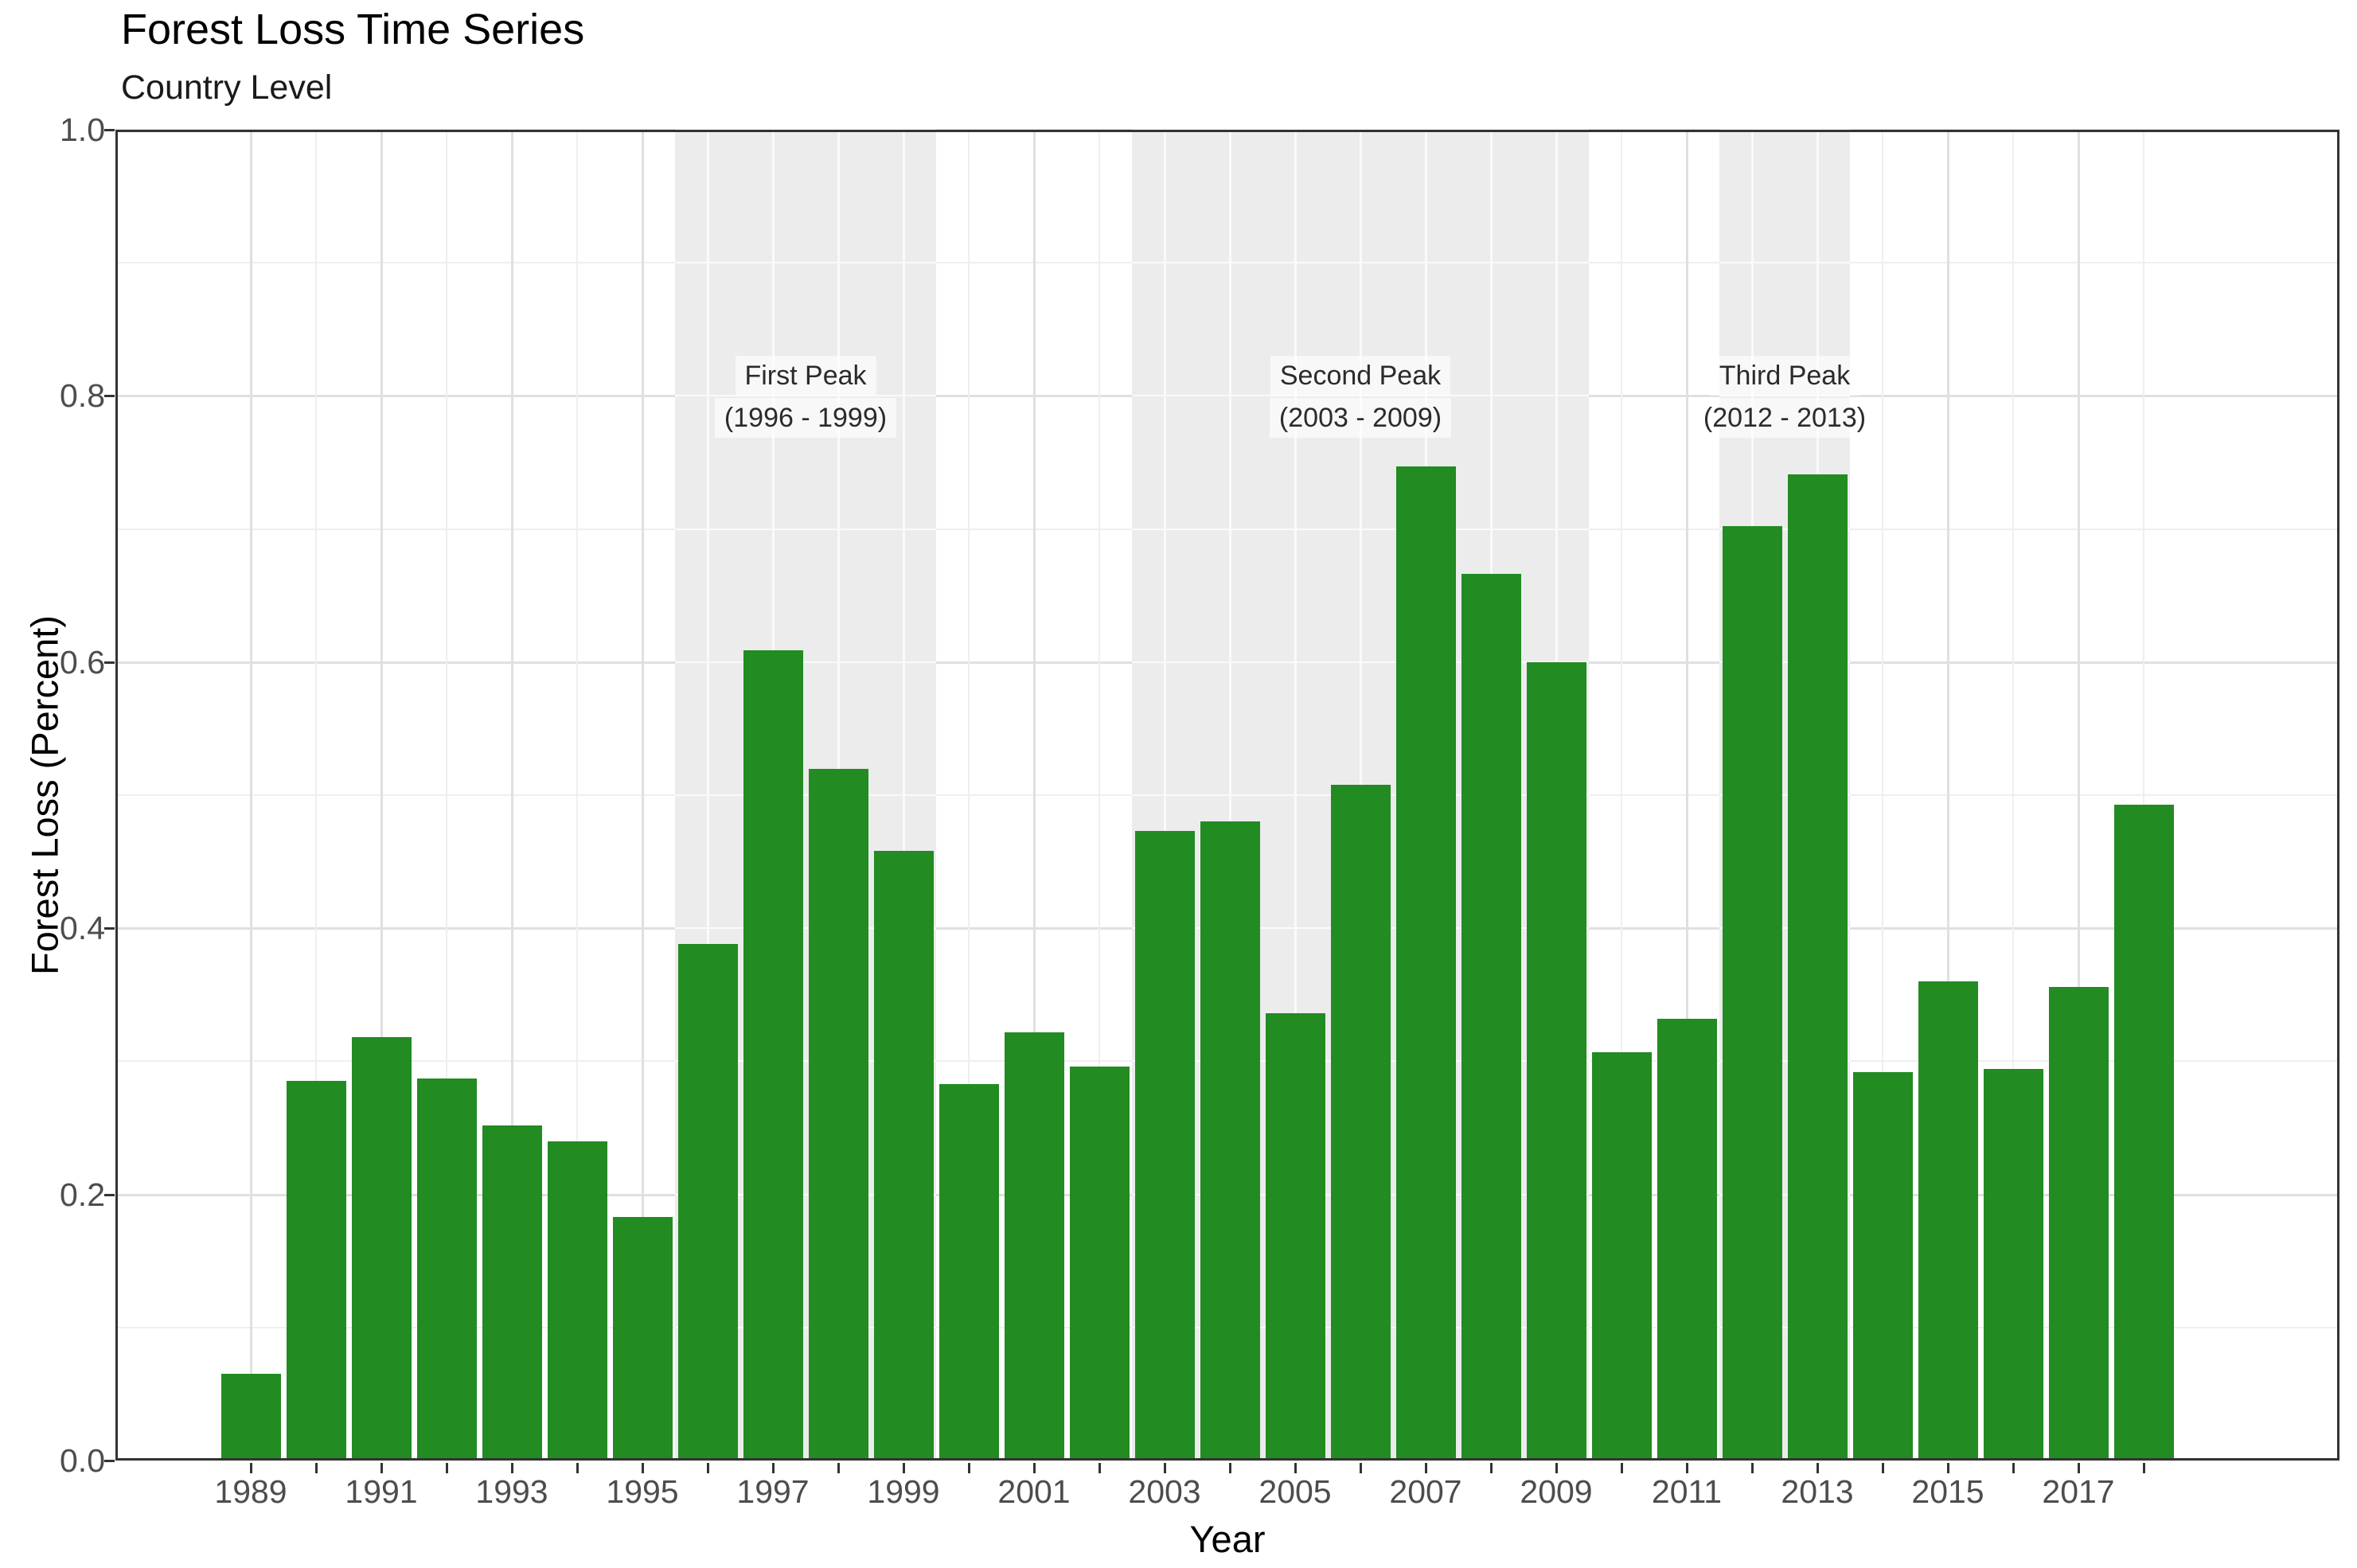 This screenshot has height=1568, width=2357. I want to click on annotation-text: First Peak, so click(805, 376).